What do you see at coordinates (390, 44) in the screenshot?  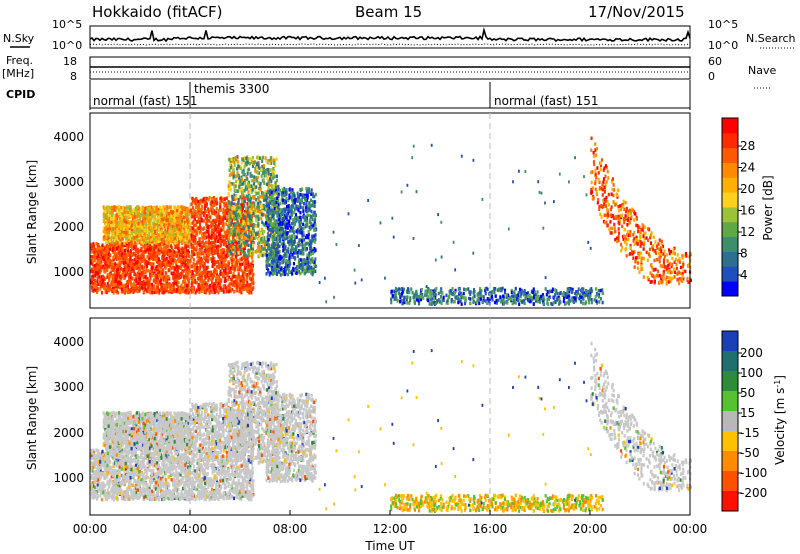 I see `nsearch-series` at bounding box center [390, 44].